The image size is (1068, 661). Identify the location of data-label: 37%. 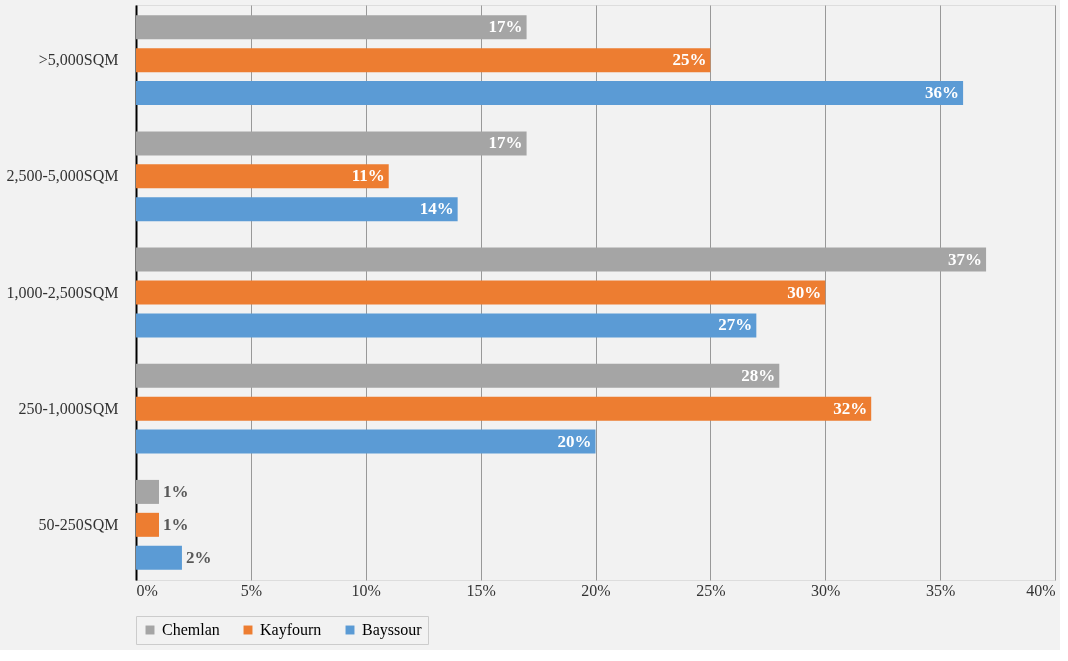
(965, 259).